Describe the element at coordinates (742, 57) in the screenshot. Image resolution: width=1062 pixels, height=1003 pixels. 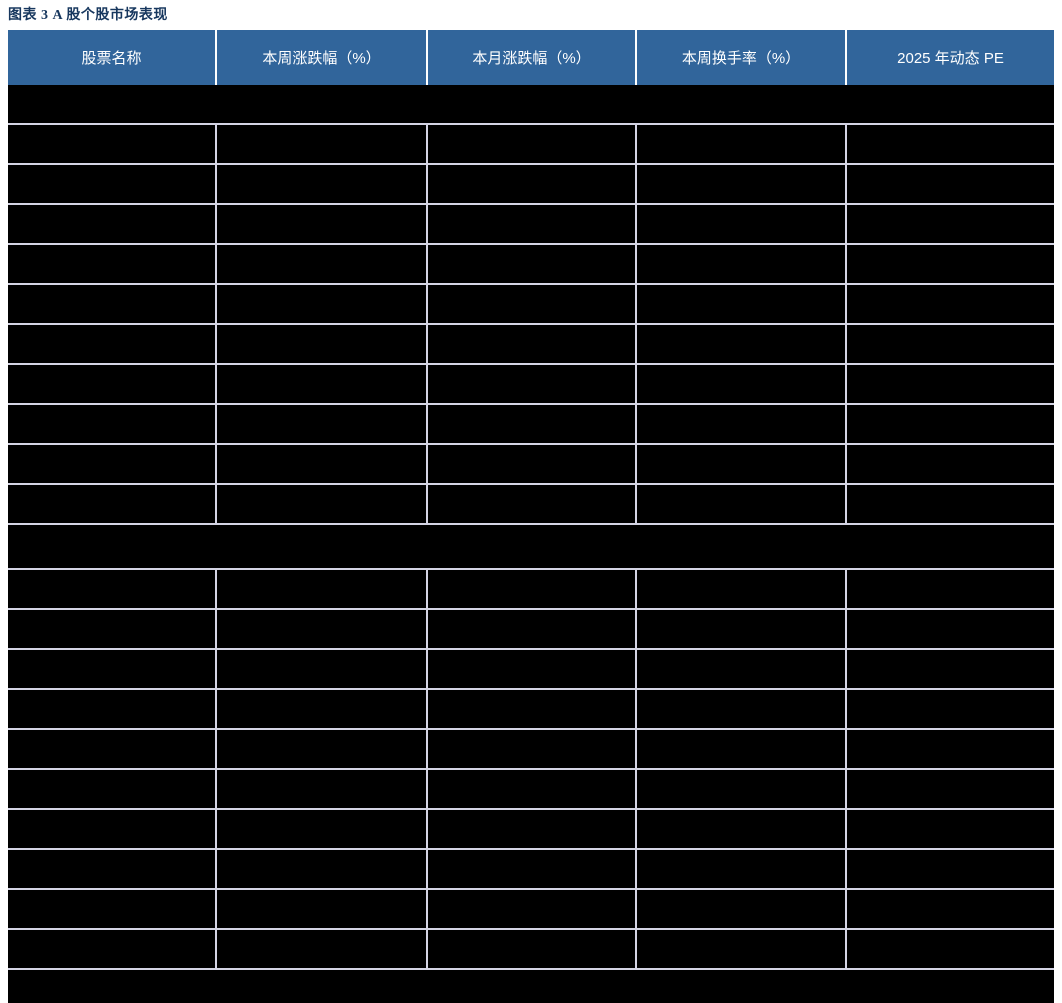
I see `header-cell-3: 本周换手率（%）` at that location.